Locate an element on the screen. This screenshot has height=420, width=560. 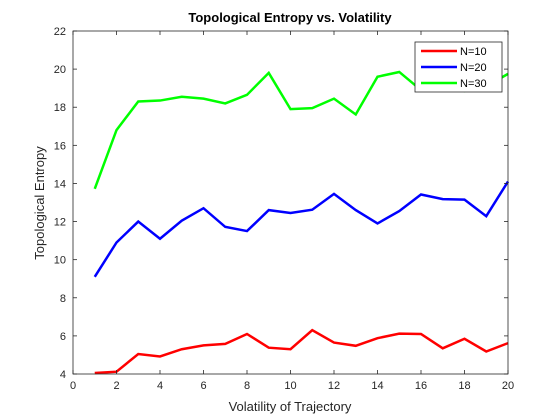
y-tick-label: 18 is located at coordinates (60, 108).